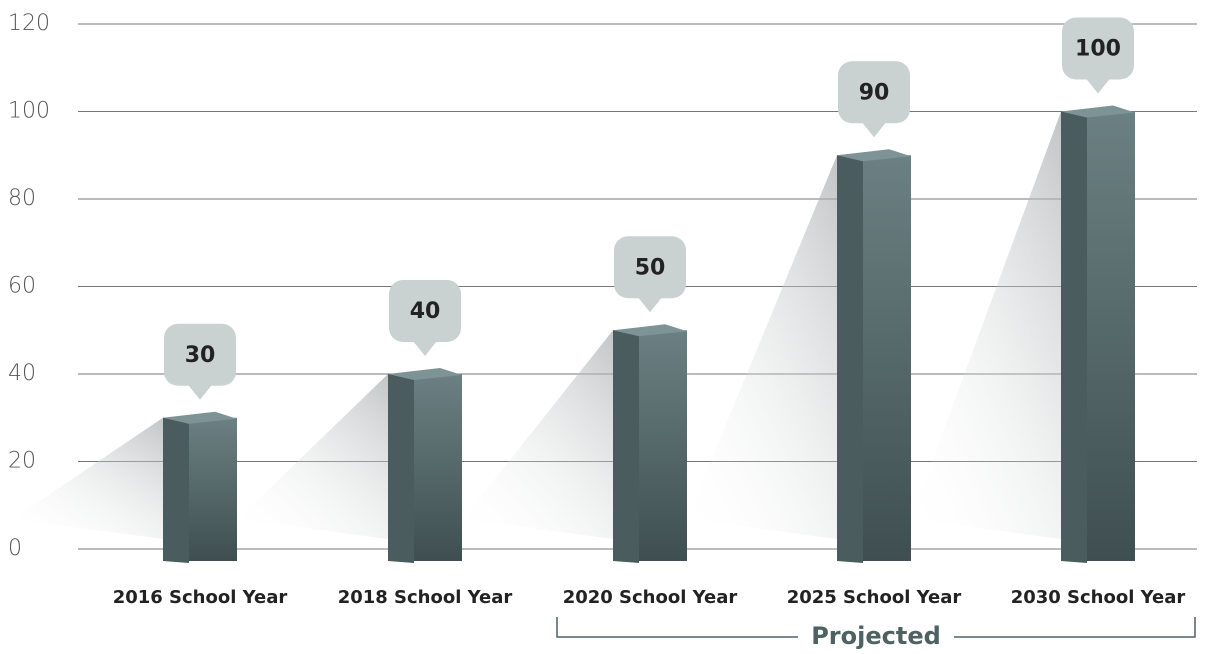 The width and height of the screenshot is (1207, 654). I want to click on y-tick-label: 60, so click(22, 286).